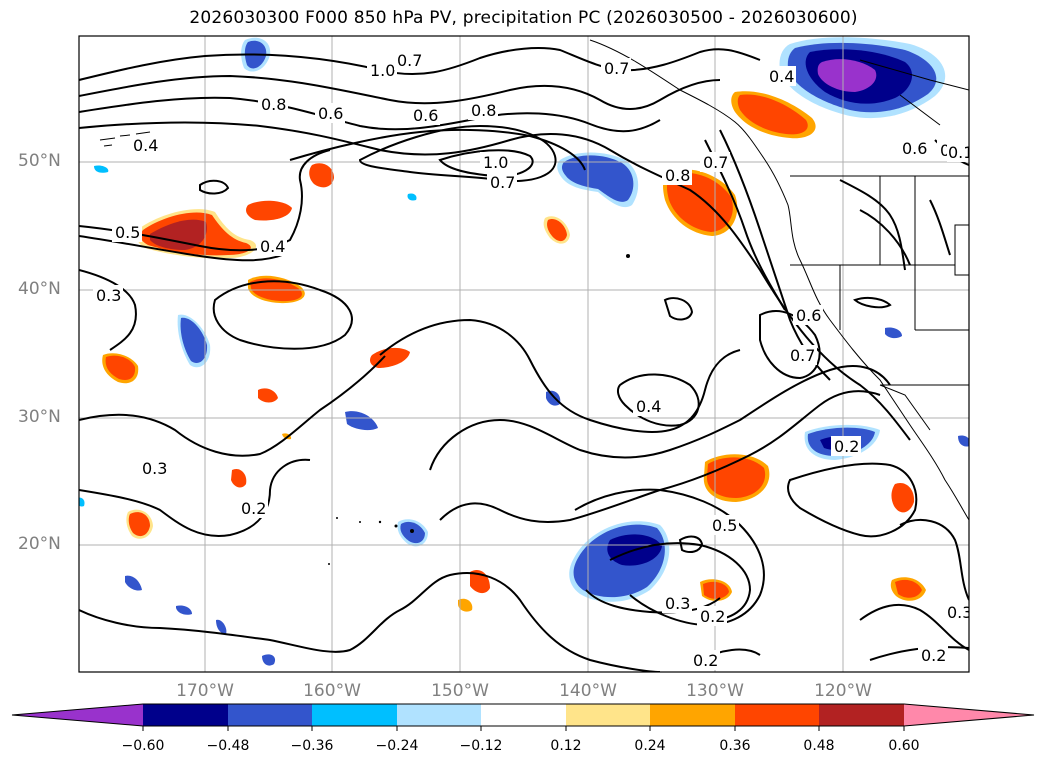 The width and height of the screenshot is (1047, 765). Describe the element at coordinates (39, 161) in the screenshot. I see `lat-label-50n: 50°N` at that location.